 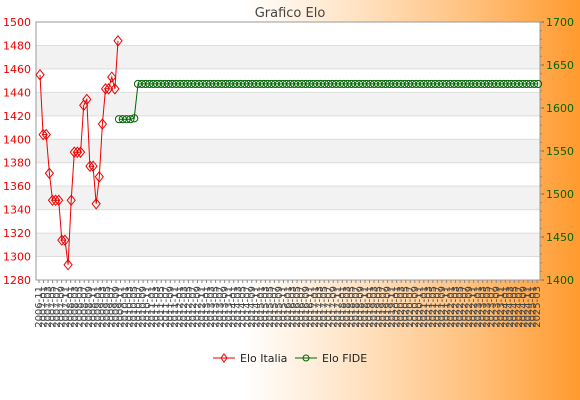 What do you see at coordinates (53, 307) in the screenshot?
I see `x-tick-label: 2007-05` at bounding box center [53, 307].